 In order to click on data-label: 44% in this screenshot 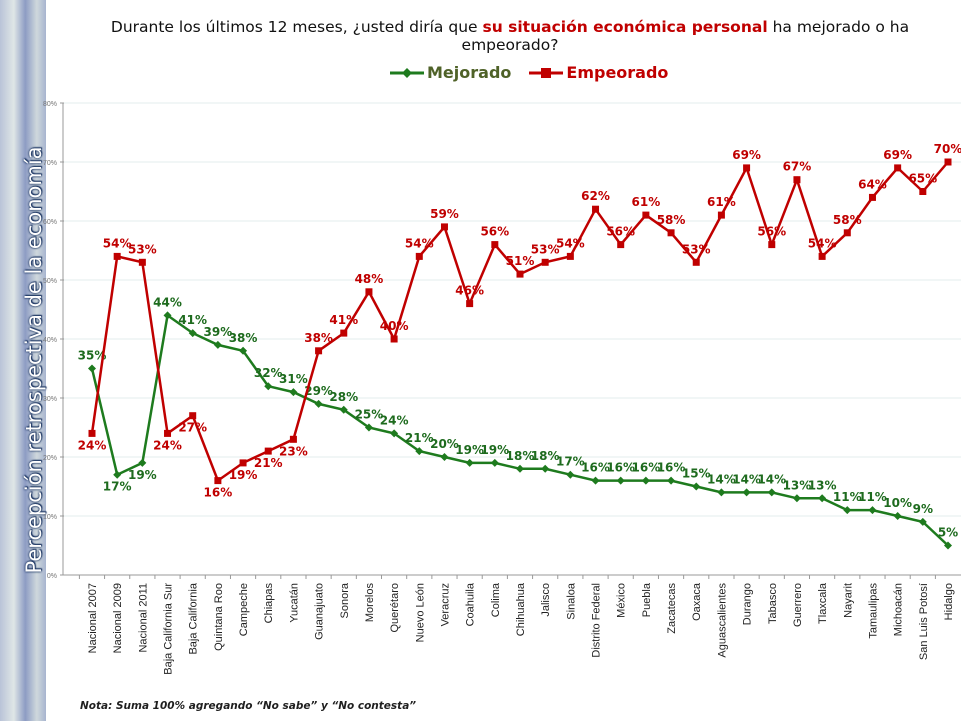, I will do `click(167, 302)`.